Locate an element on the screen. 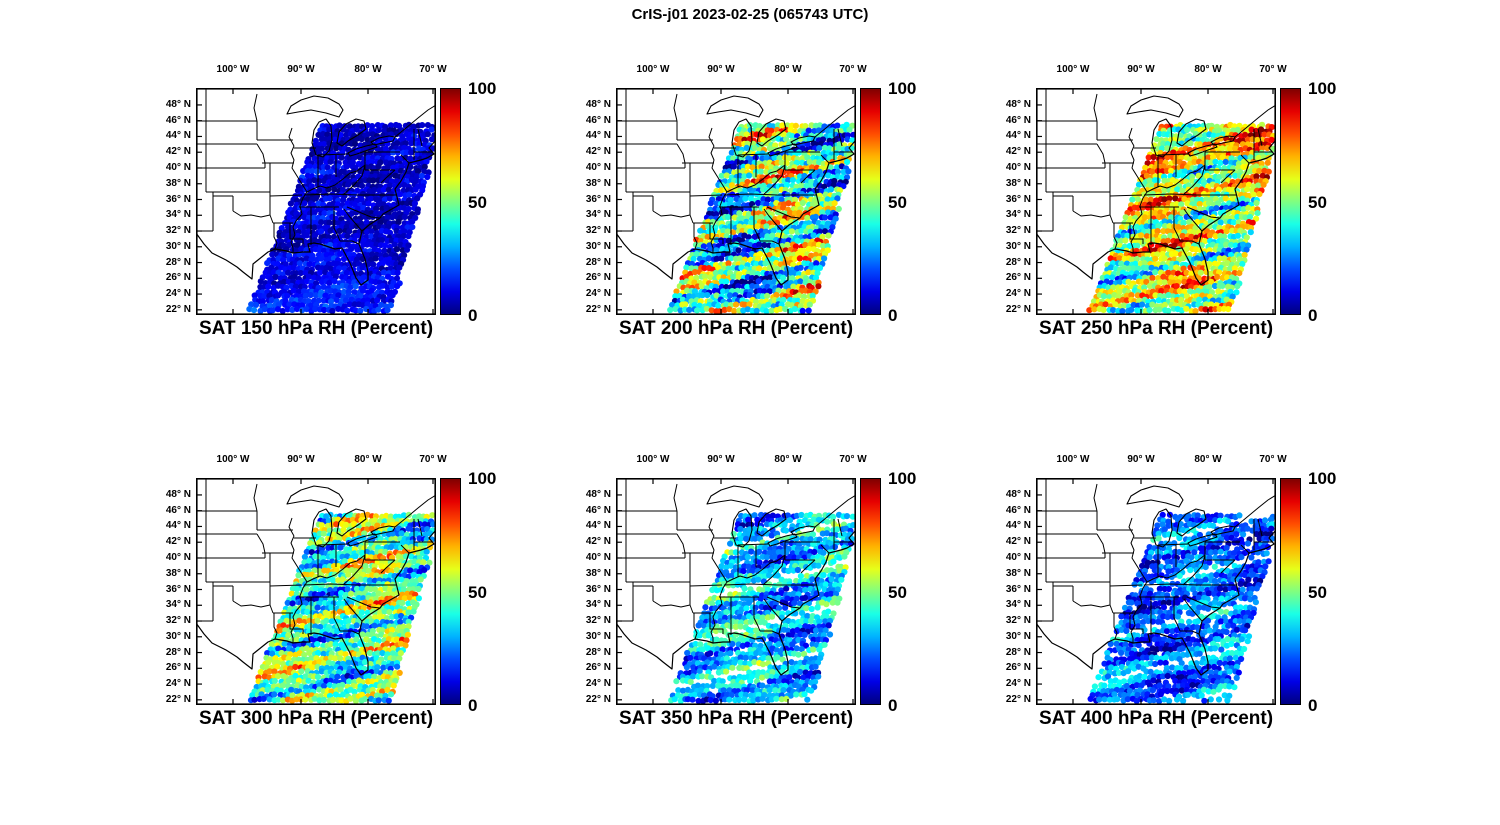 This screenshot has height=825, width=1500. panel-title: SAT 350 hPa RH (Percent) is located at coordinates (736, 718).